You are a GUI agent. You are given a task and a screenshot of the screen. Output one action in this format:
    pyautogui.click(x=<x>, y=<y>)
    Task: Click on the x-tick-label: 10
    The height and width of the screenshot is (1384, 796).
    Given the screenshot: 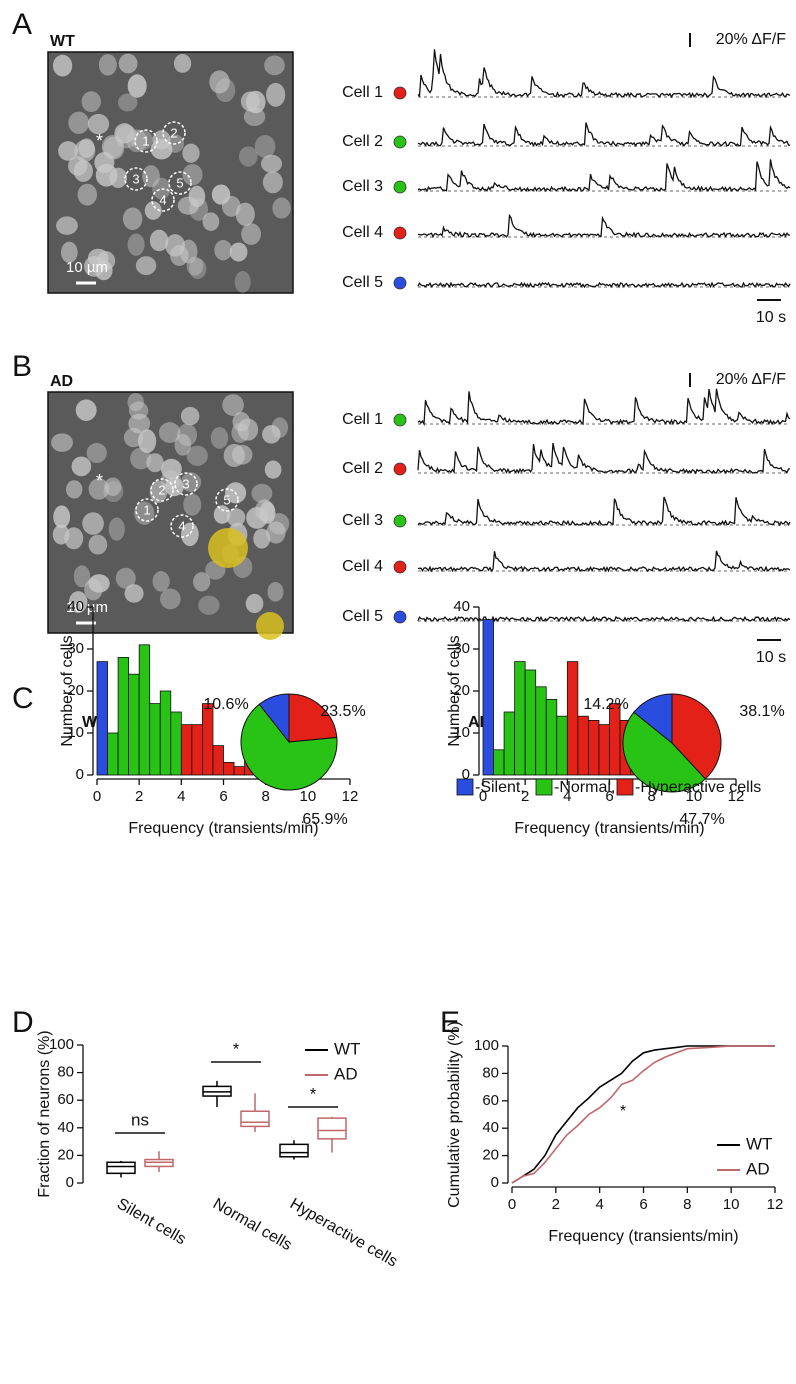 What is the action you would take?
    pyautogui.click(x=731, y=1204)
    